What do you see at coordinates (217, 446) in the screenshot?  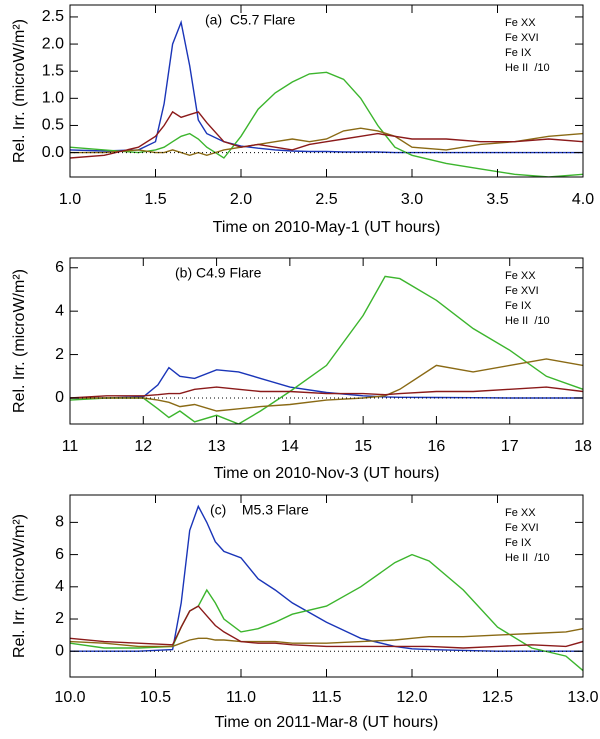 I see `x-tick-label: 13` at bounding box center [217, 446].